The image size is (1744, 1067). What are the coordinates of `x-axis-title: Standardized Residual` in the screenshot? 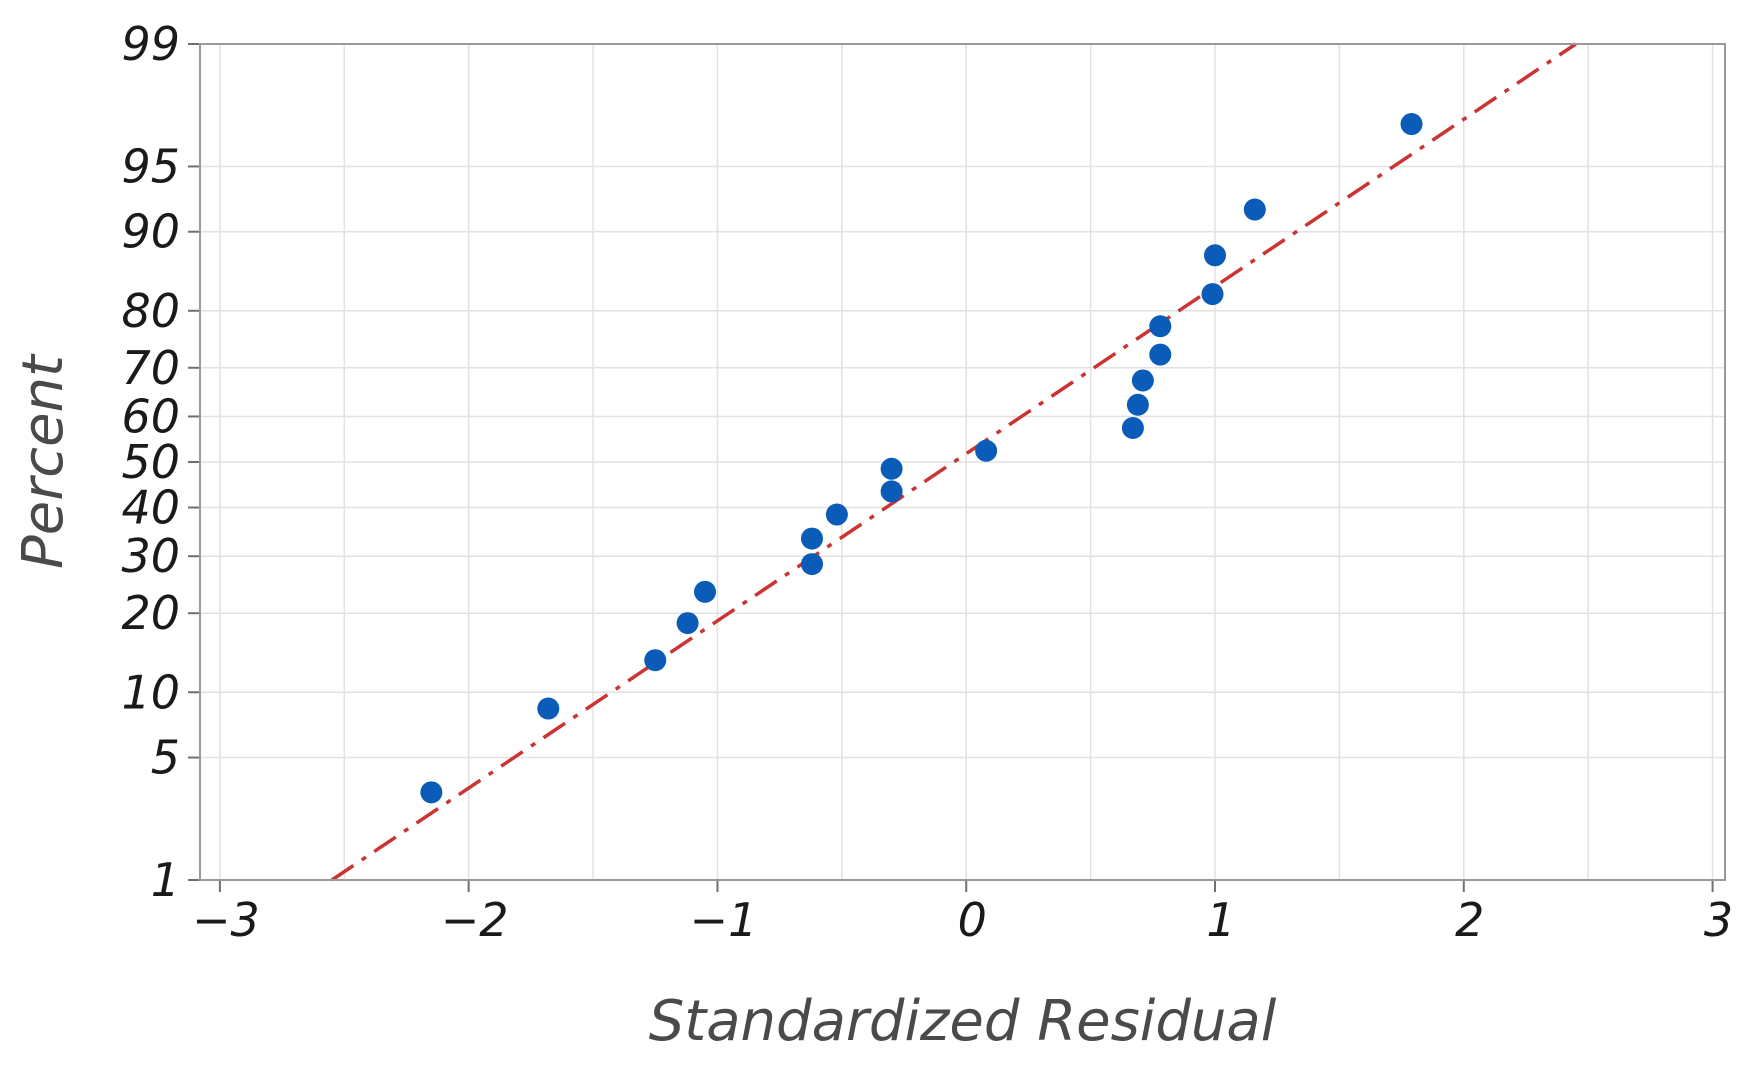 It's located at (963, 1021).